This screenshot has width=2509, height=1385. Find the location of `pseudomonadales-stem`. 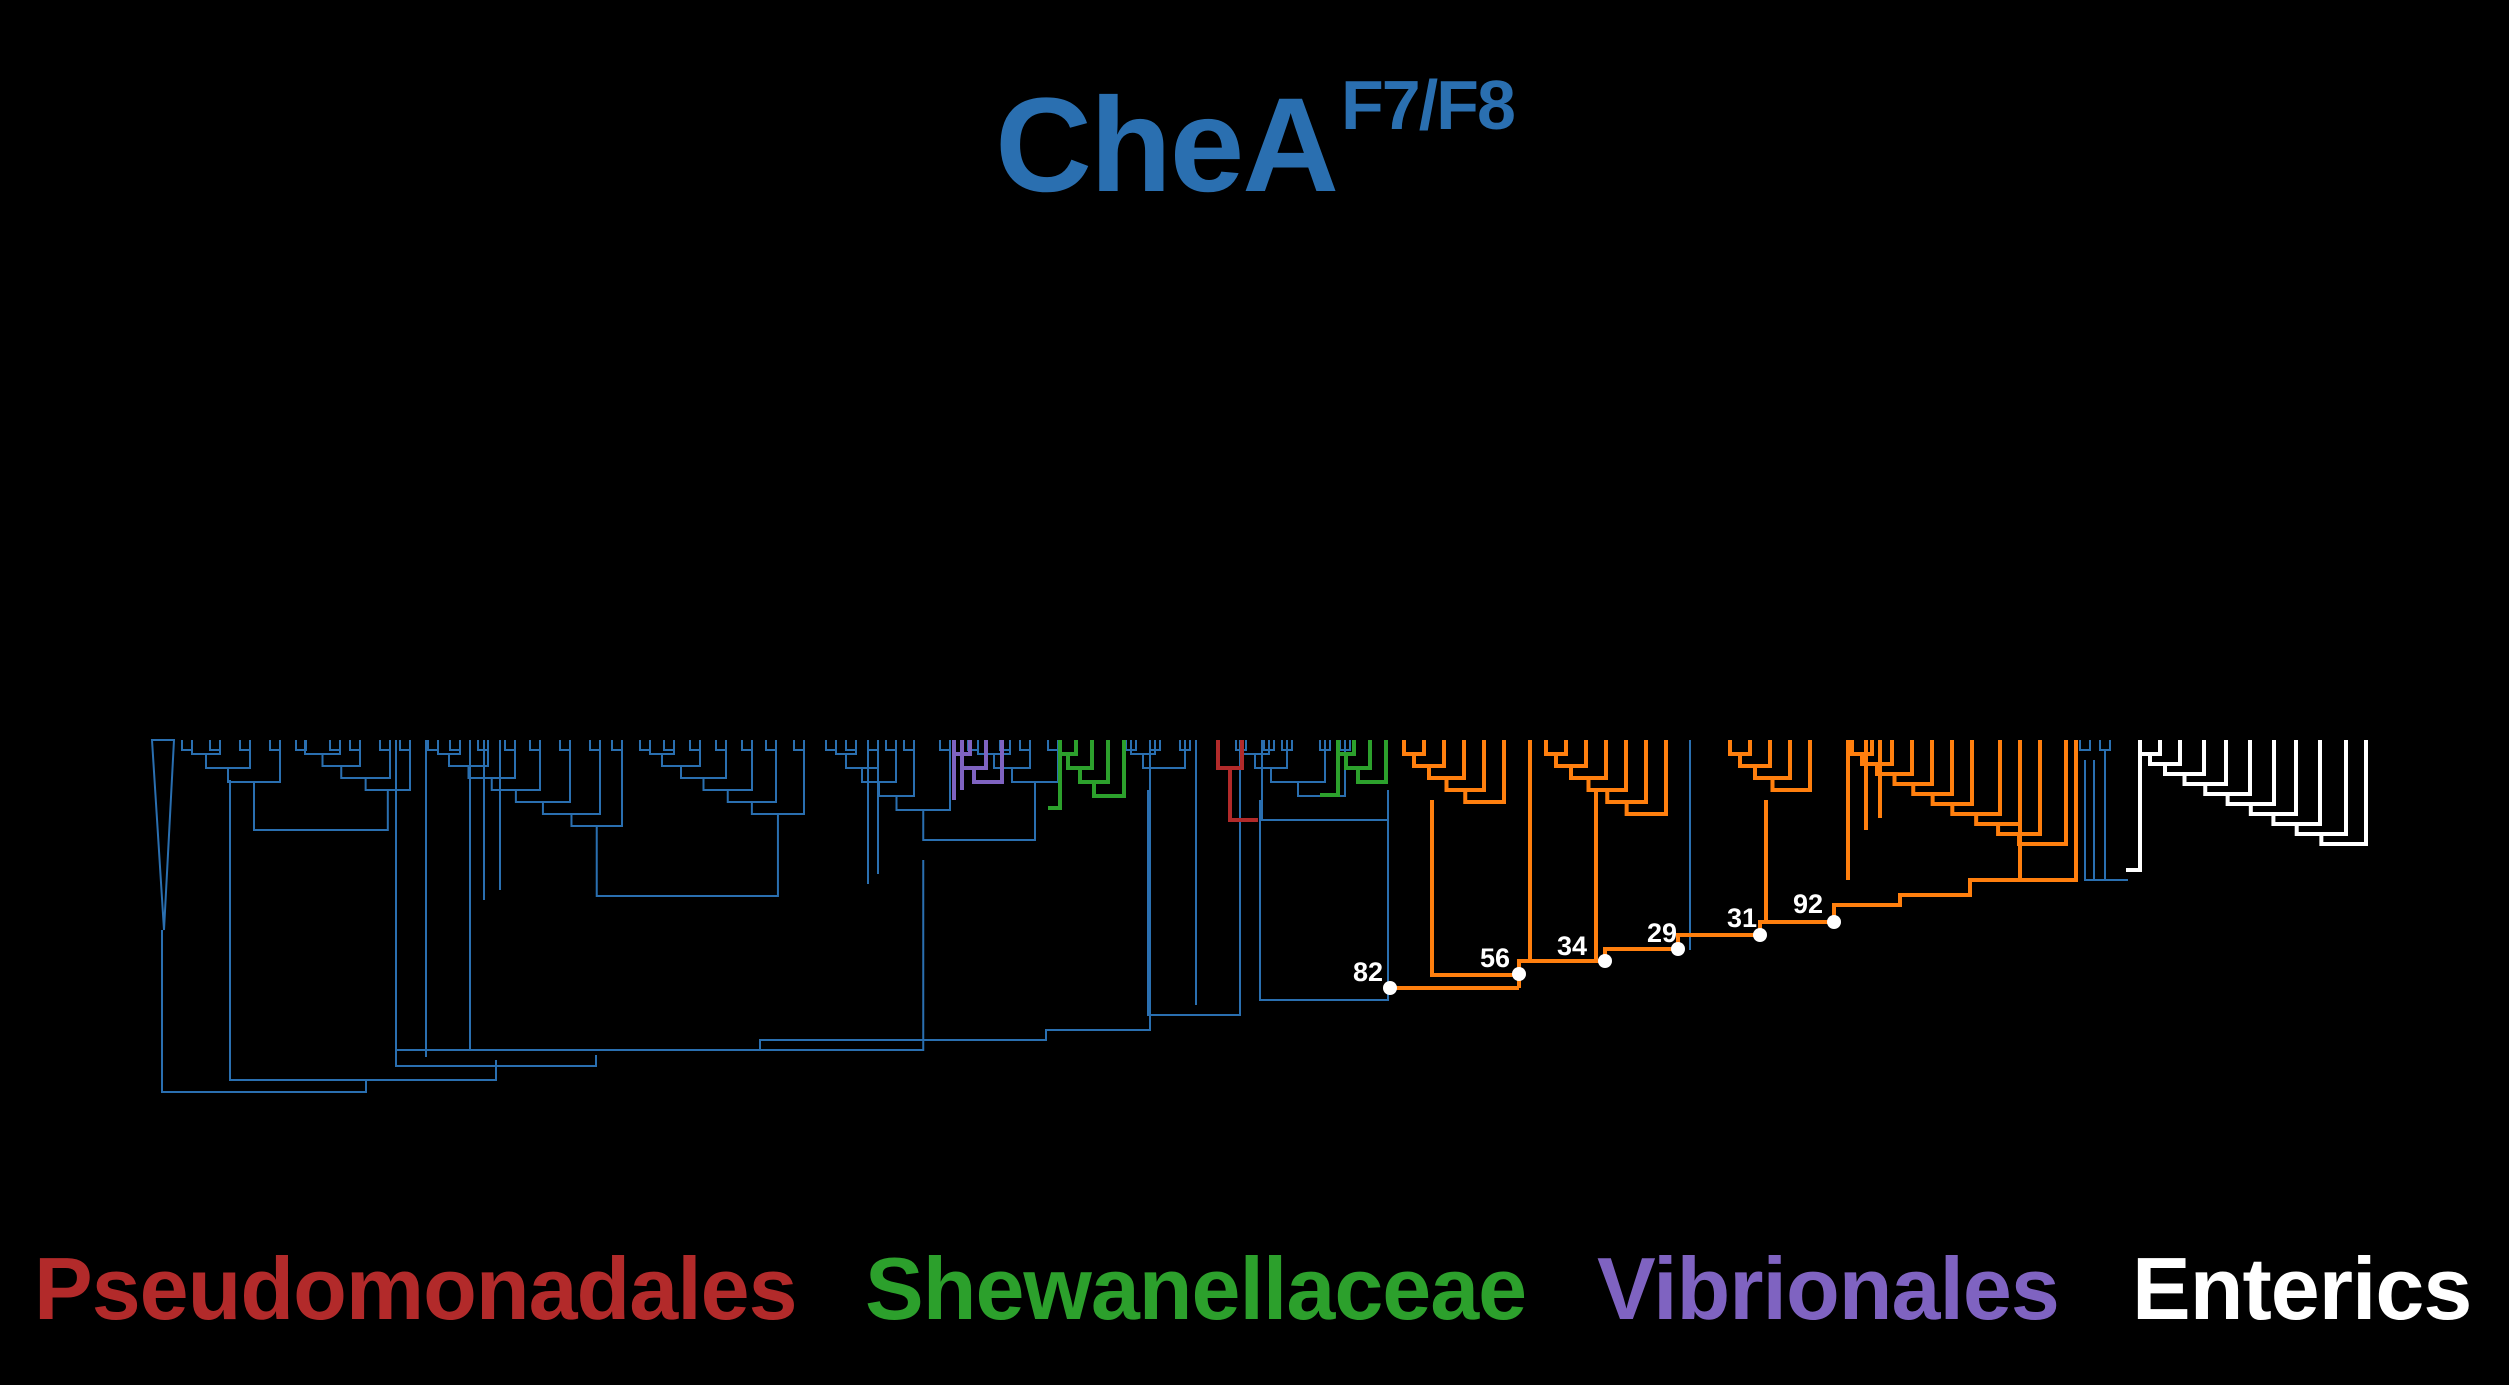

pseudomonadales-stem is located at coordinates (1243, 795).